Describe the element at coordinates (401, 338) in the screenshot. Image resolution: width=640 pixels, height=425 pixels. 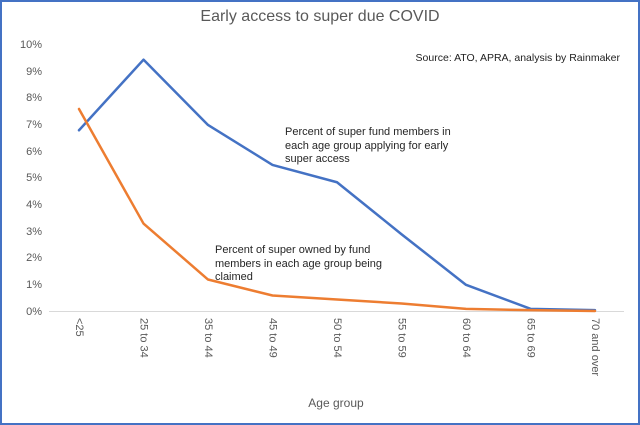
I see `x-tick-label: 55 to 59` at that location.